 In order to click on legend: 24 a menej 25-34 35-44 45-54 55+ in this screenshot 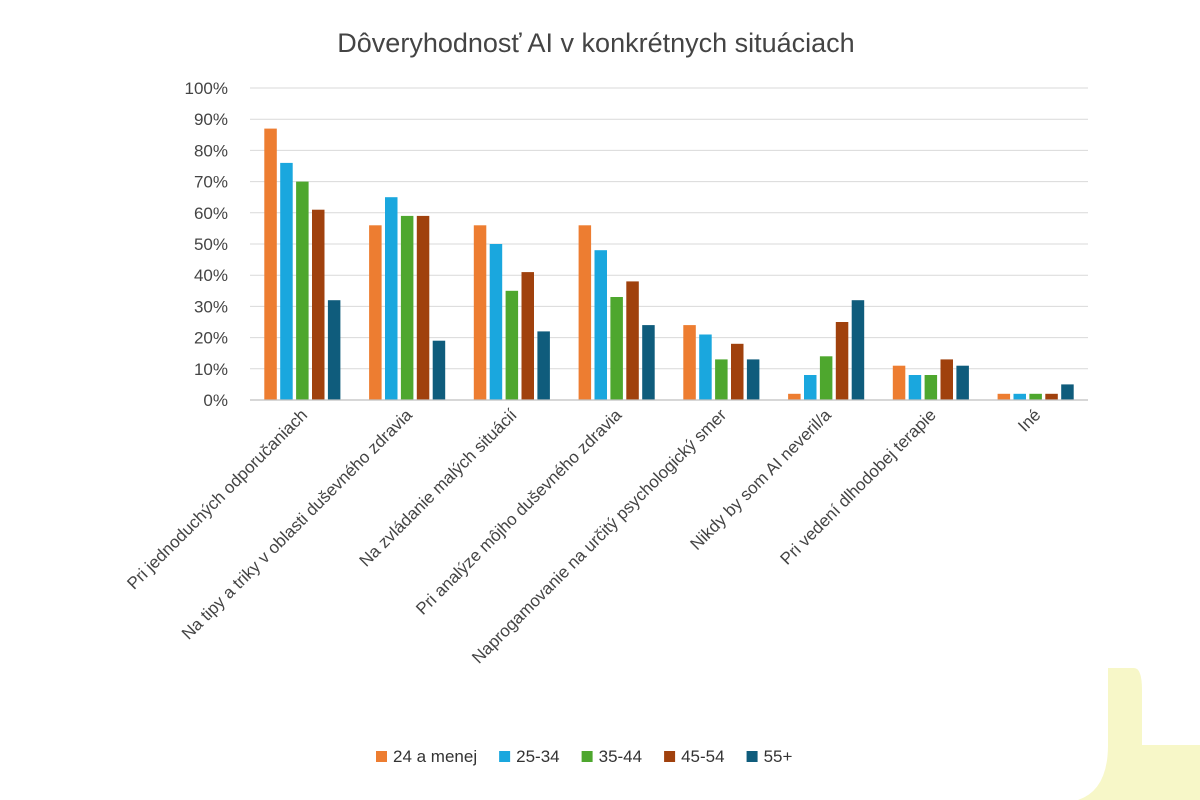, I will do `click(584, 756)`.